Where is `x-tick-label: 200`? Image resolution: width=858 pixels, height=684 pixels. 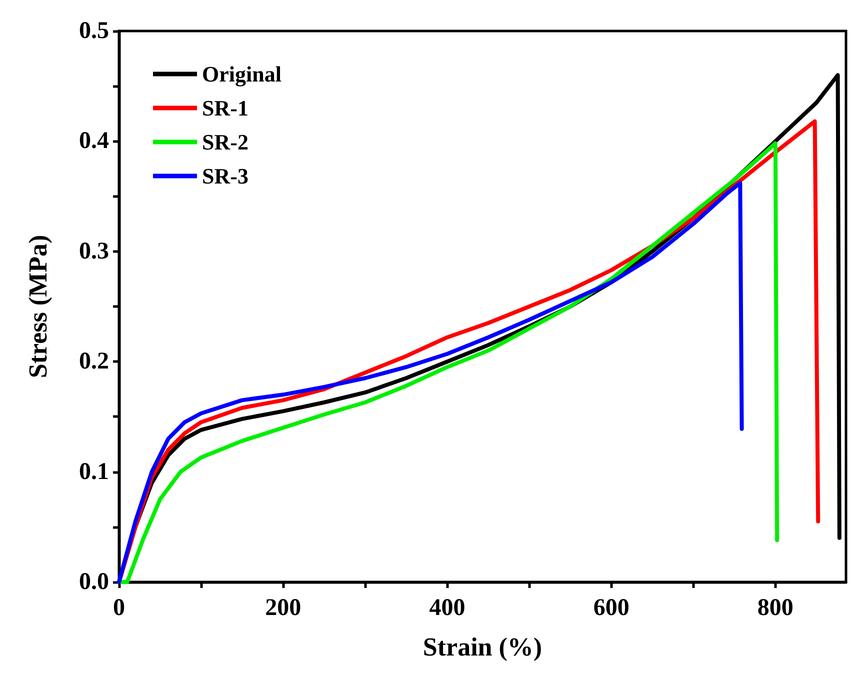 x-tick-label: 200 is located at coordinates (283, 608).